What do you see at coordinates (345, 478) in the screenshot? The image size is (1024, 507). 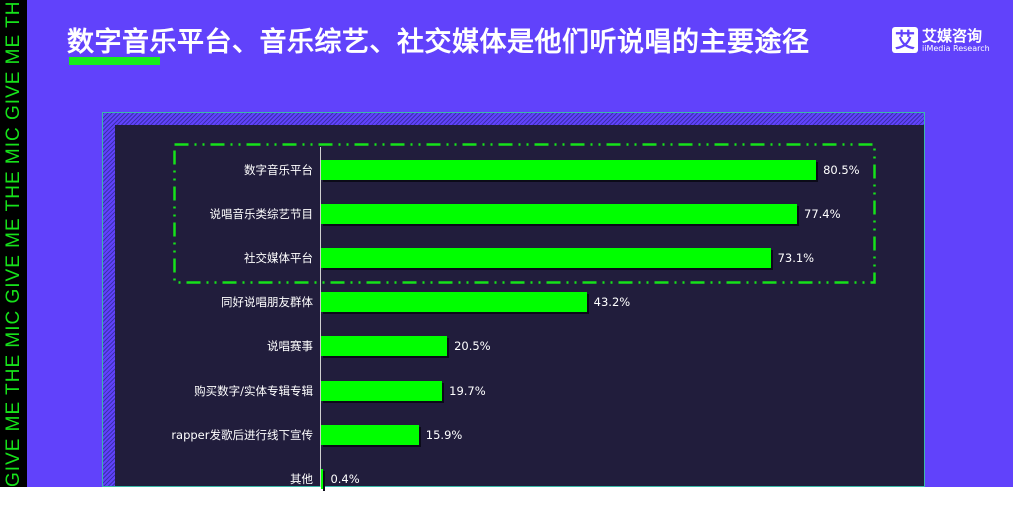 I see `data-label: 0.4%` at bounding box center [345, 478].